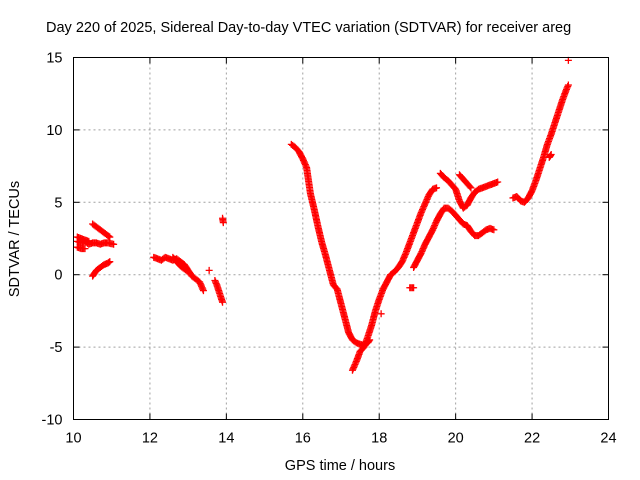 The image size is (640, 480). What do you see at coordinates (54, 131) in the screenshot?
I see `y-tick-label: 10` at bounding box center [54, 131].